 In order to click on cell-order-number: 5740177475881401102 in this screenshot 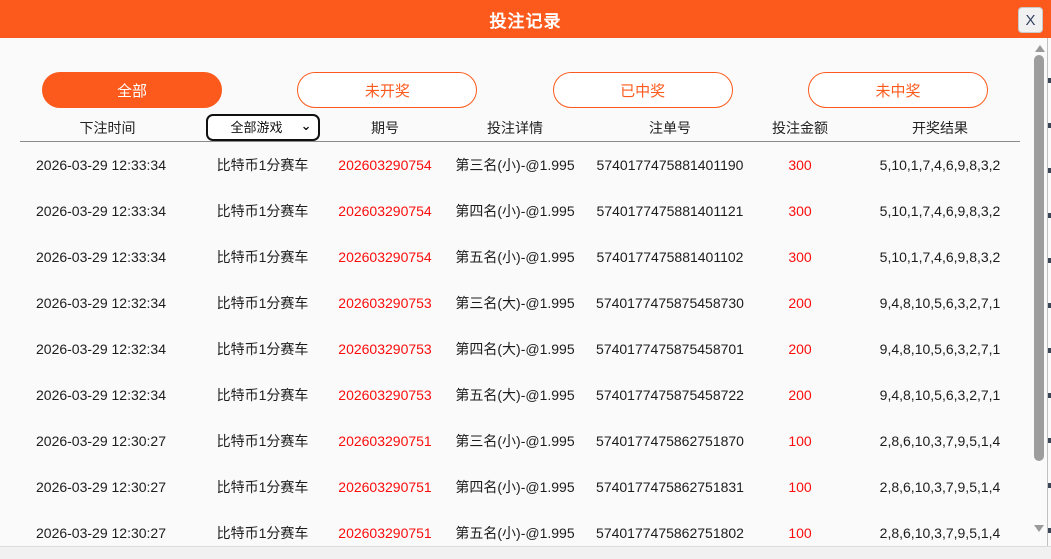, I will do `click(670, 257)`.